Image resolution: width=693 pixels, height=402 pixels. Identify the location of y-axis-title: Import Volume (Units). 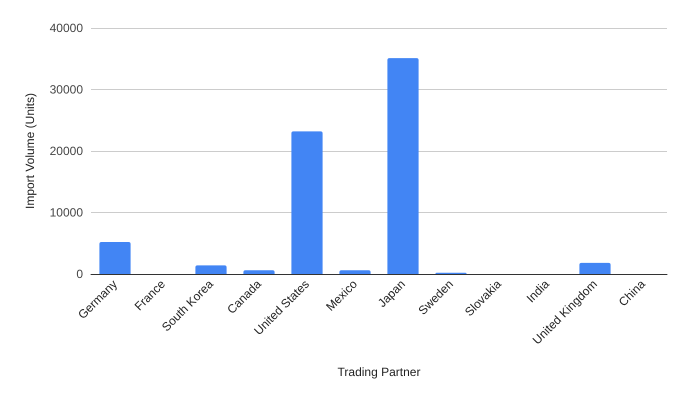
(30, 151).